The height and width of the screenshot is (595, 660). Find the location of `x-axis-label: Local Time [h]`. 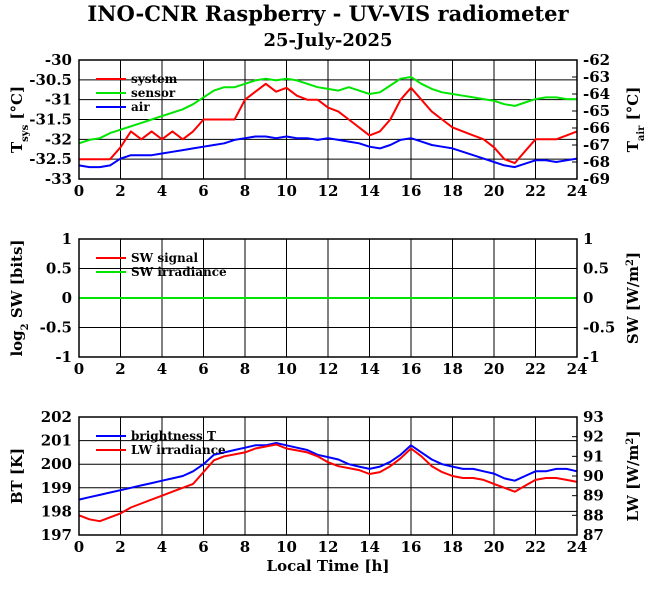

x-axis-label: Local Time [h] is located at coordinates (328, 566).